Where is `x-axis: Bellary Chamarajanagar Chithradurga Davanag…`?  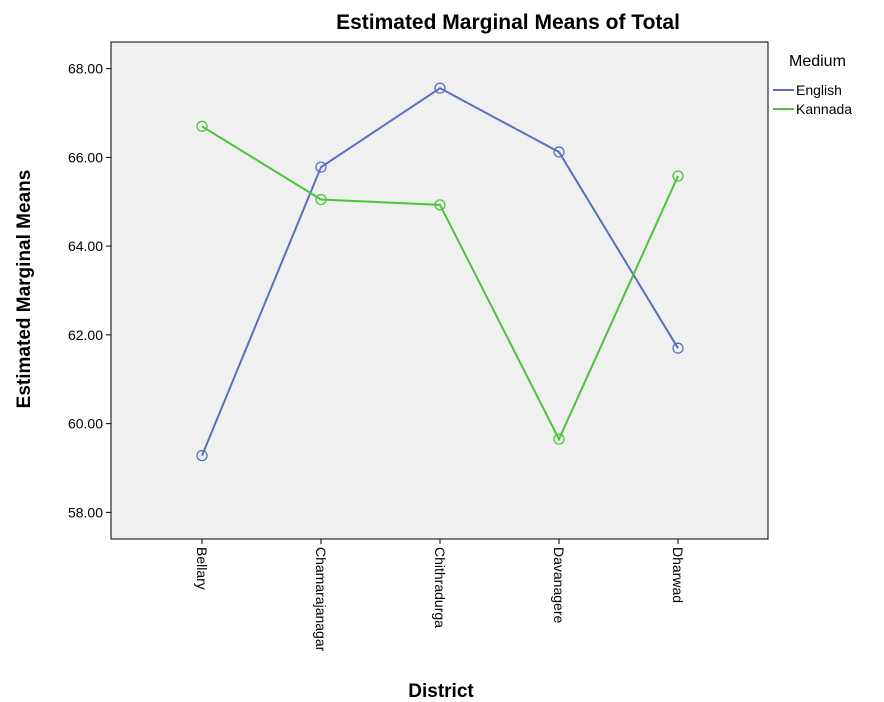
x-axis: Bellary Chamarajanagar Chithradurga Davanag… is located at coordinates (440, 595).